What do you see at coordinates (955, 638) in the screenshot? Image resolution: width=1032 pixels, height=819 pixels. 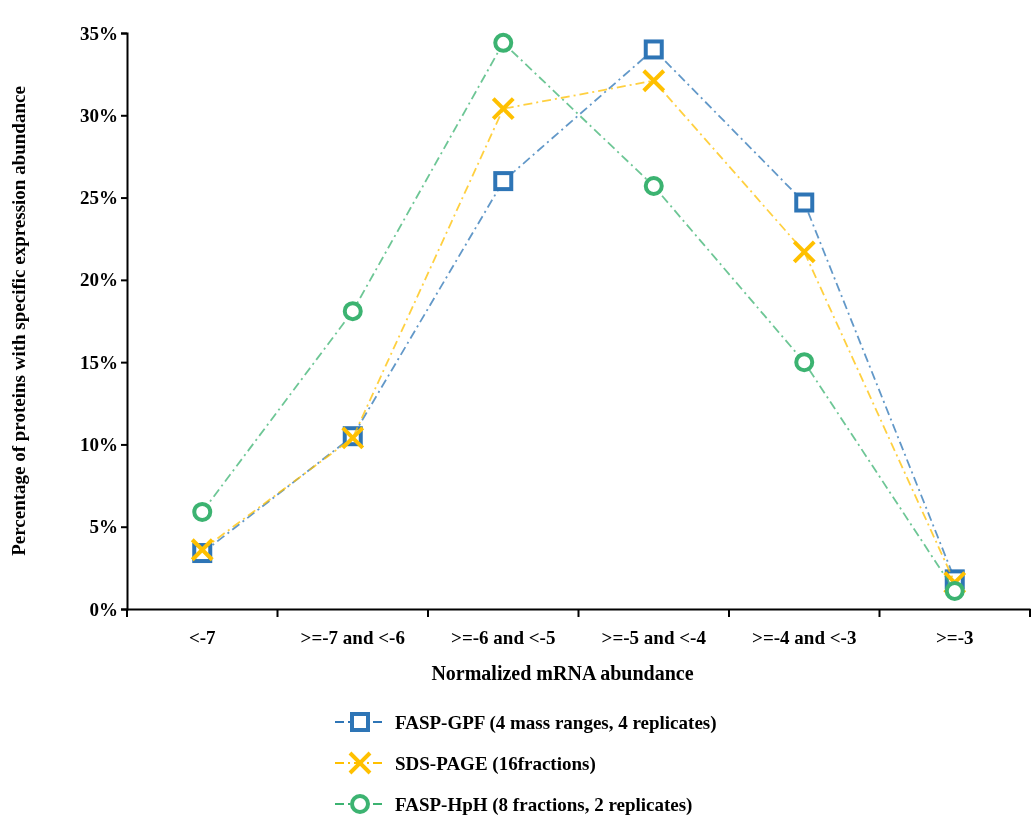 I see `x-tick-label: >=-3` at bounding box center [955, 638].